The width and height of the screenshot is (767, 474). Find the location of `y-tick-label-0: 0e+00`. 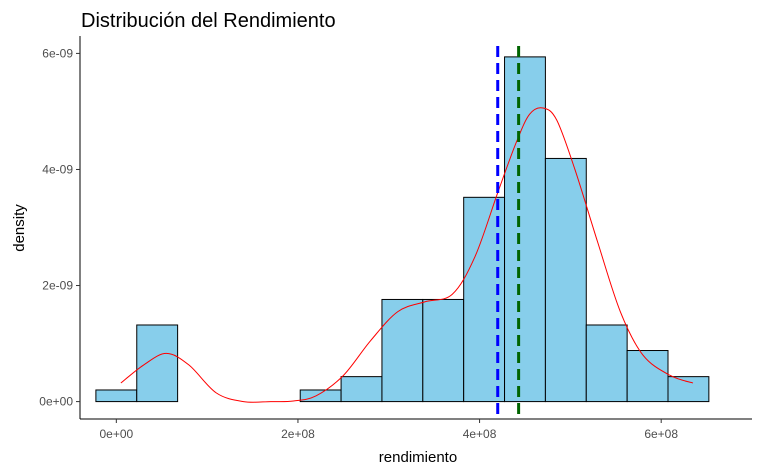

y-tick-label-0: 0e+00 is located at coordinates (56, 402).